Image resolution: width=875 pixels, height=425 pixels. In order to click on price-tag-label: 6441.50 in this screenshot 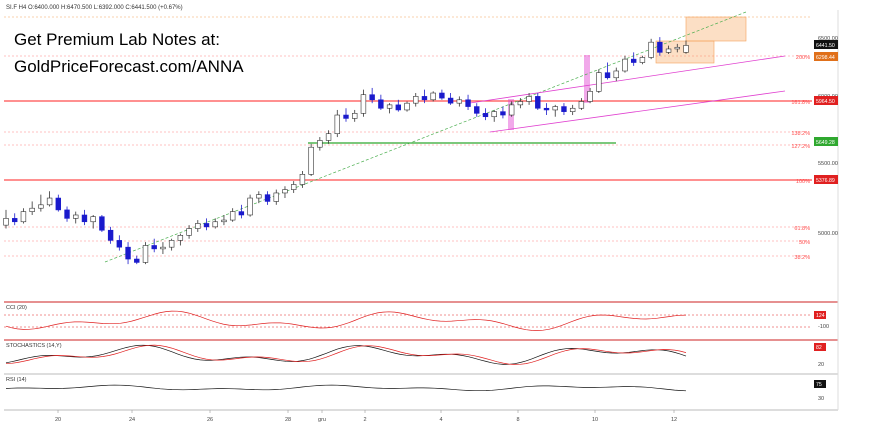, I will do `click(825, 46)`.